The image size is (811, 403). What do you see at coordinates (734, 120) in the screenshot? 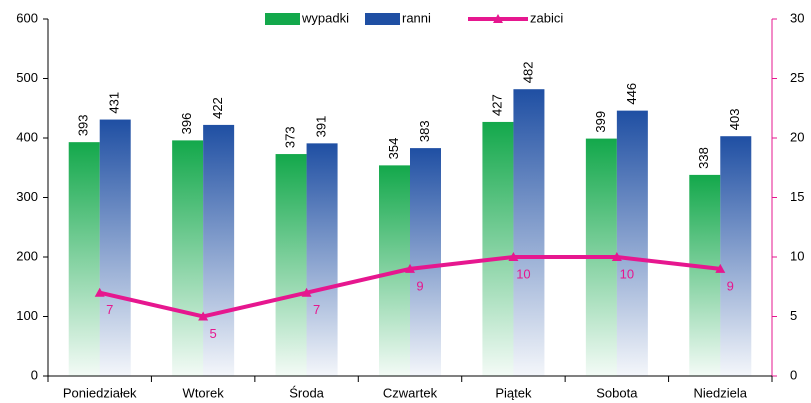
I see `data-label: 403` at bounding box center [734, 120].